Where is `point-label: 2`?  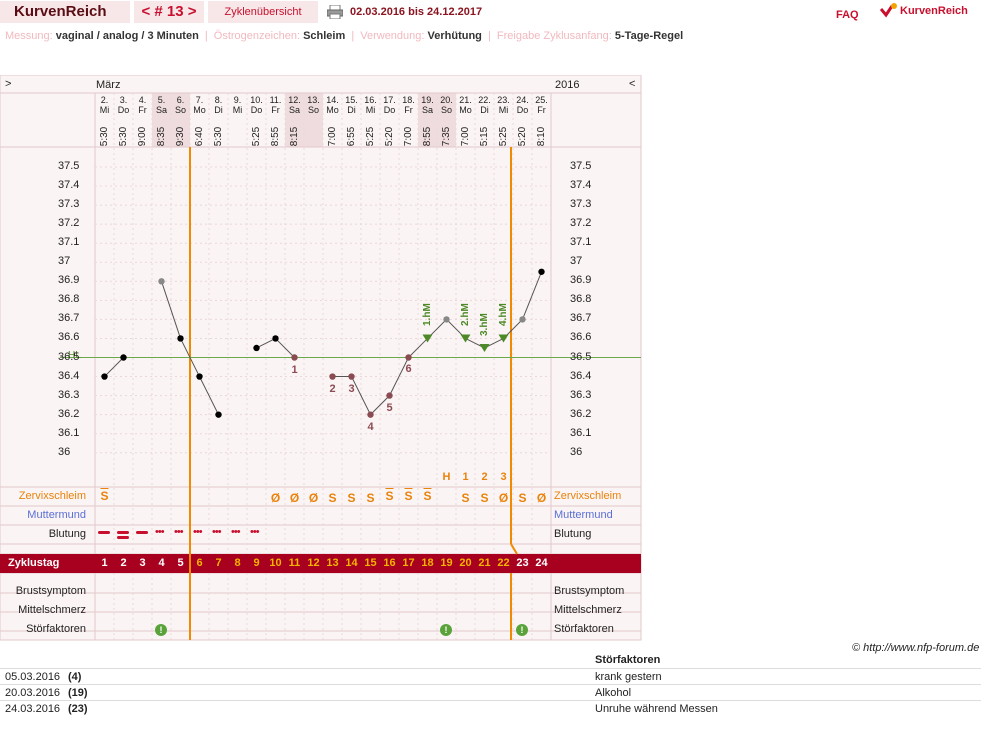
point-label: 2 is located at coordinates (332, 388).